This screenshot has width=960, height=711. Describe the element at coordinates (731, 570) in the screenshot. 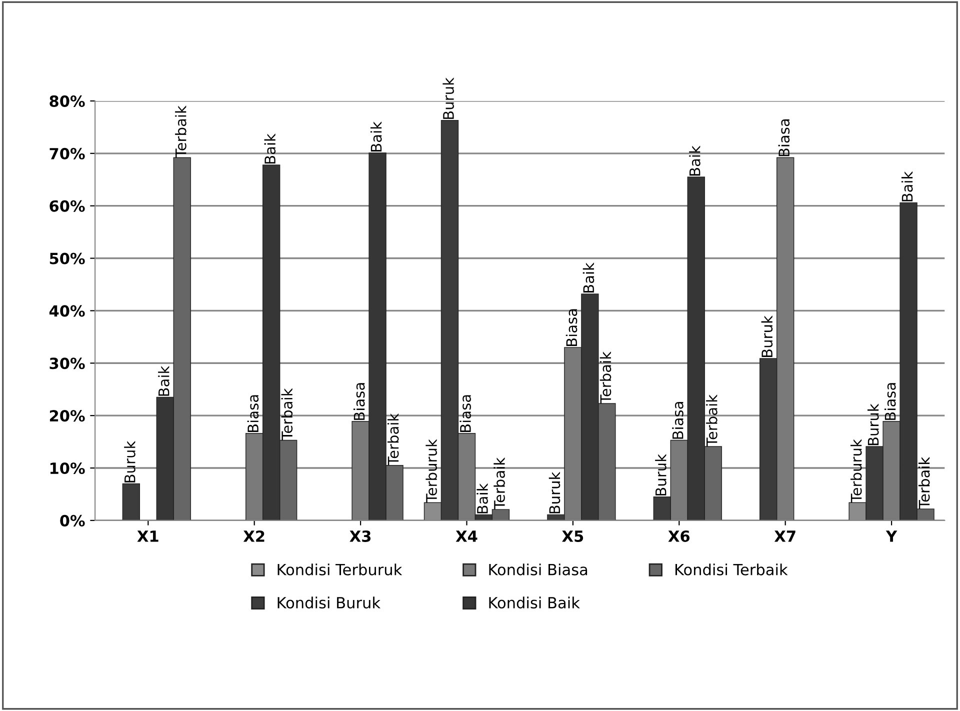

I see `legend-label: Kondisi Terbaik` at that location.